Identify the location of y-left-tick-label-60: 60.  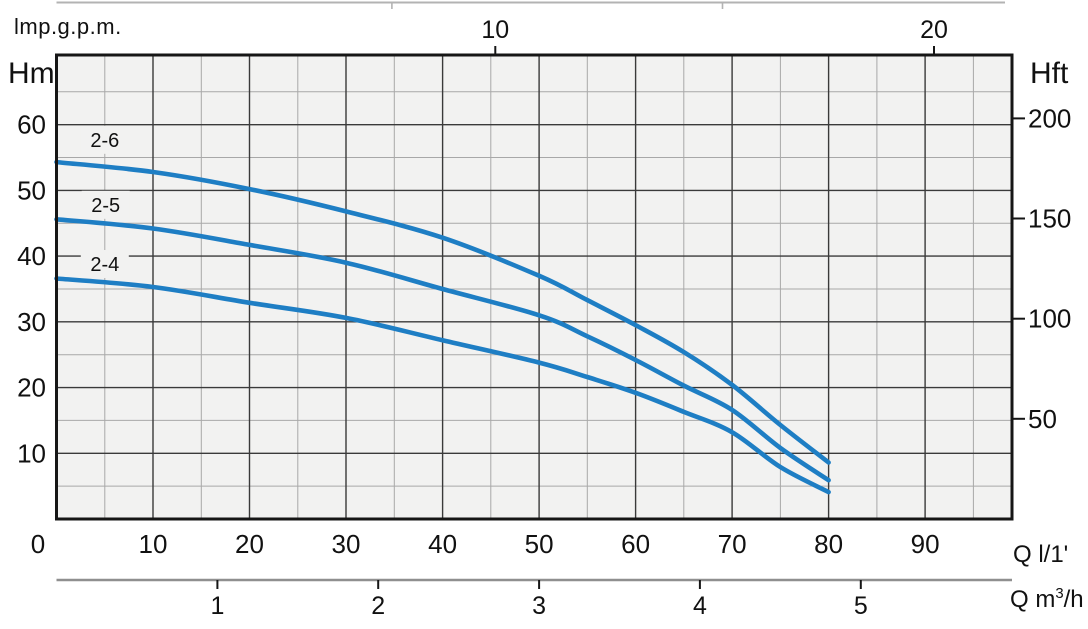
(31, 125).